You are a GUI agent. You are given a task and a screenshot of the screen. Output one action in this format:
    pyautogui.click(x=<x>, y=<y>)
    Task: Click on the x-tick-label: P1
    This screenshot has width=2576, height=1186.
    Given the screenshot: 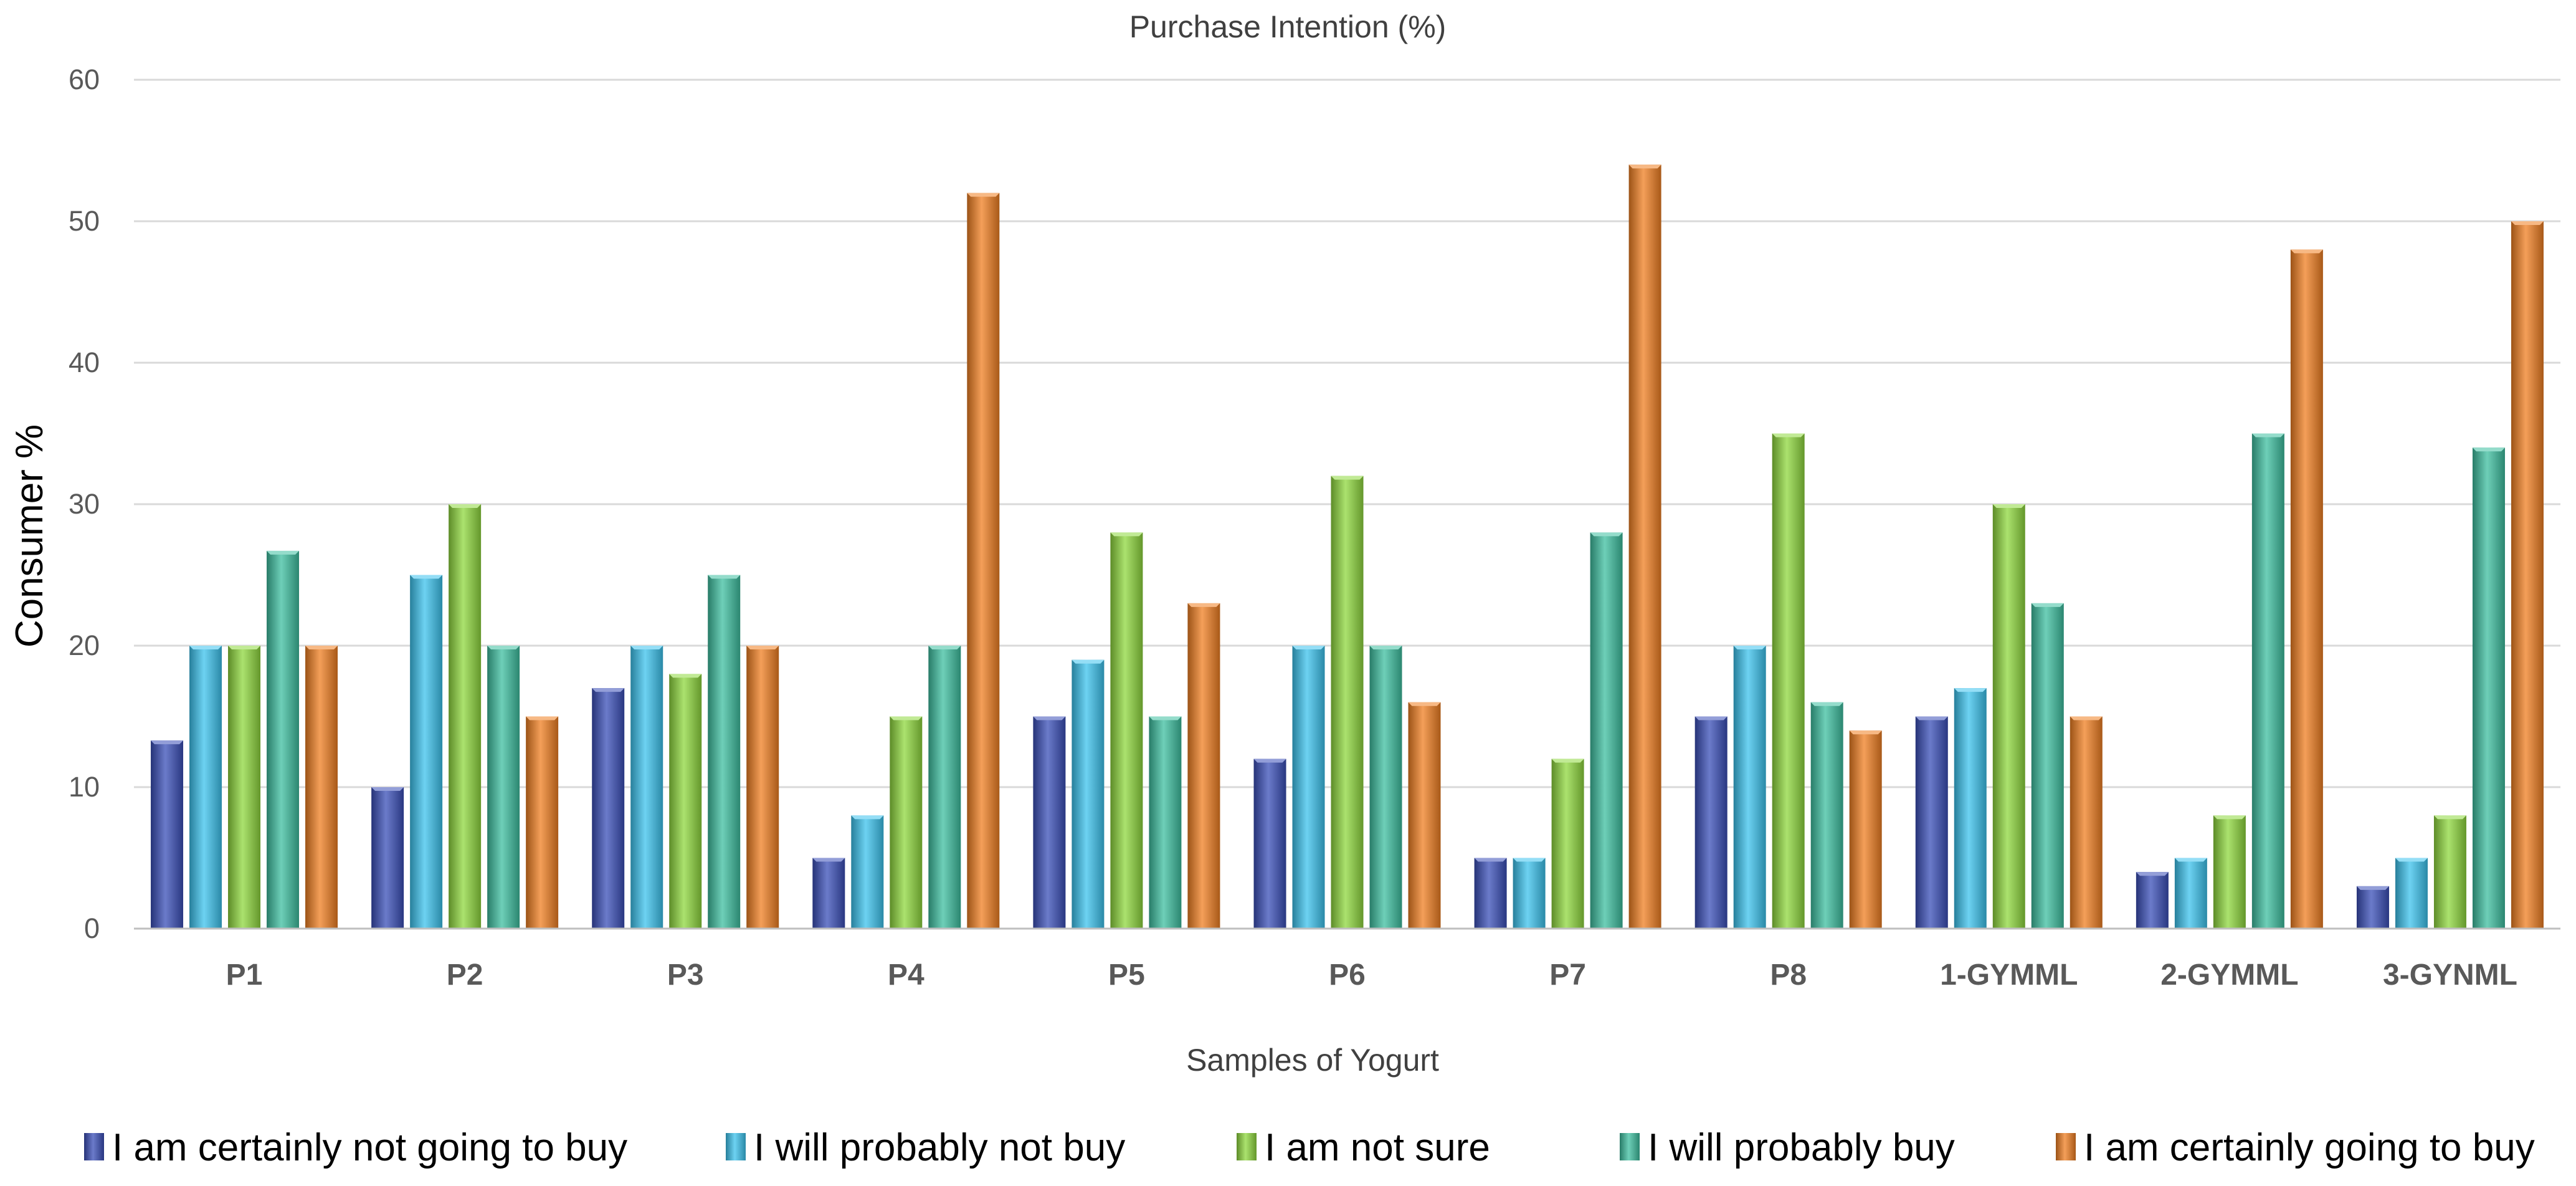 What is the action you would take?
    pyautogui.click(x=244, y=975)
    